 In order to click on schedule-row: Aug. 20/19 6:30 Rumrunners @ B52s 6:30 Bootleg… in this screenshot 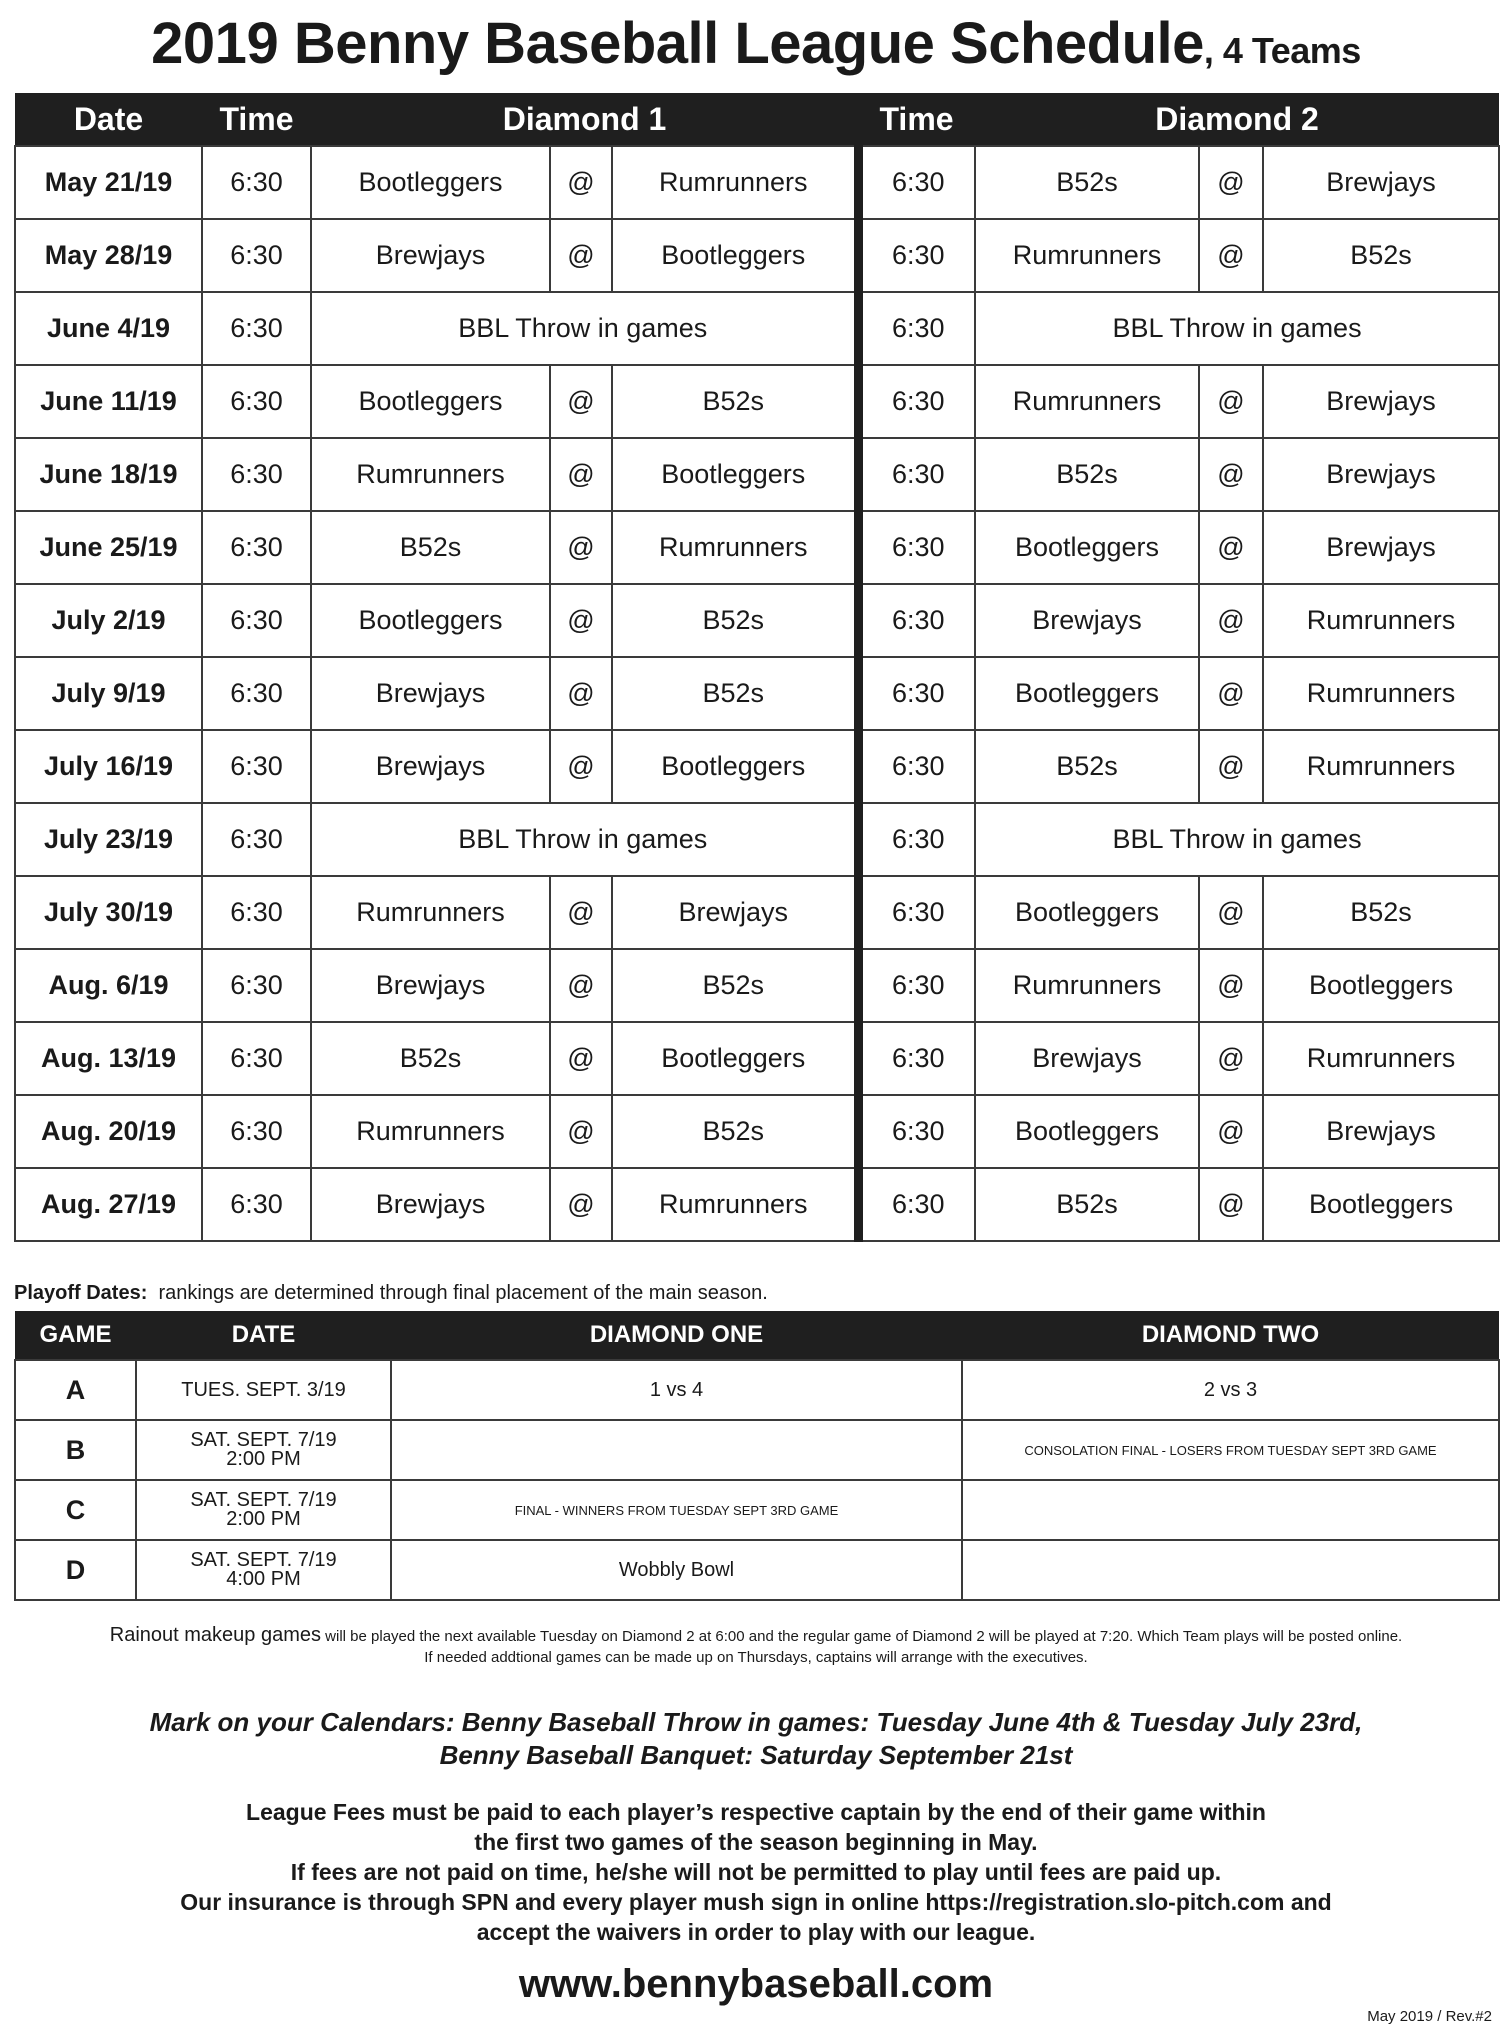, I will do `click(757, 1131)`.